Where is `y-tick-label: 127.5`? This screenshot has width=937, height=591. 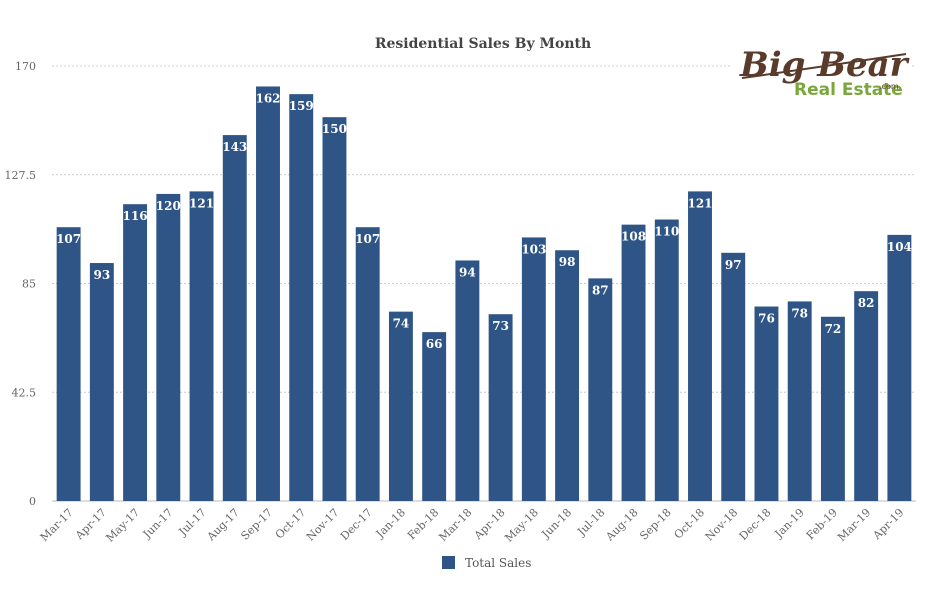
y-tick-label: 127.5 is located at coordinates (21, 175).